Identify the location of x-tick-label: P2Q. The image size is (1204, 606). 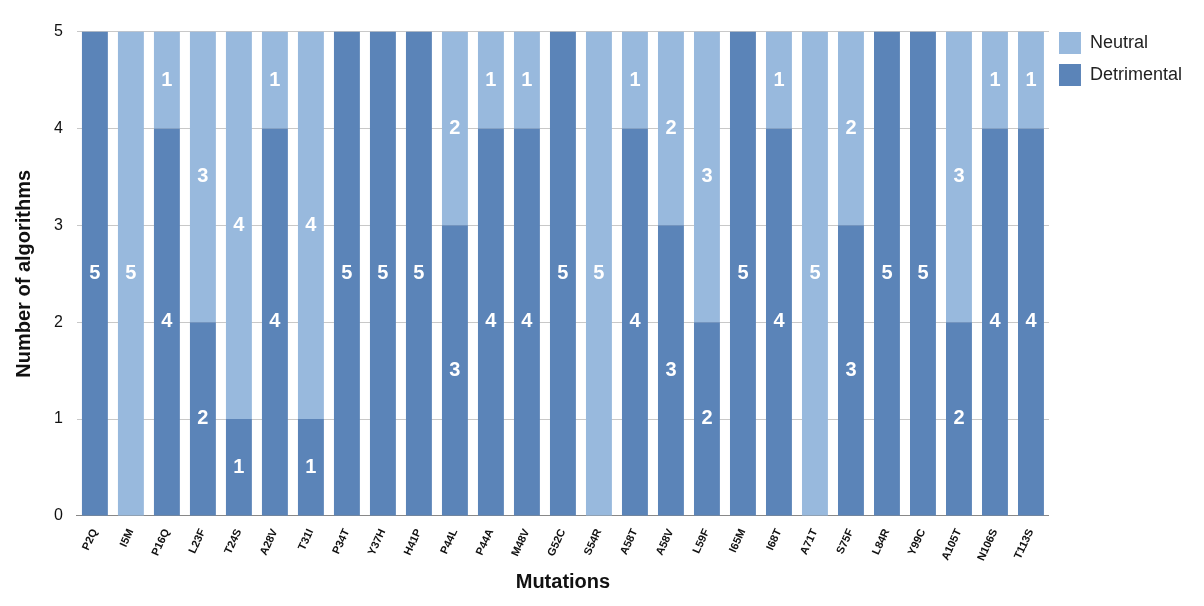
(89, 539).